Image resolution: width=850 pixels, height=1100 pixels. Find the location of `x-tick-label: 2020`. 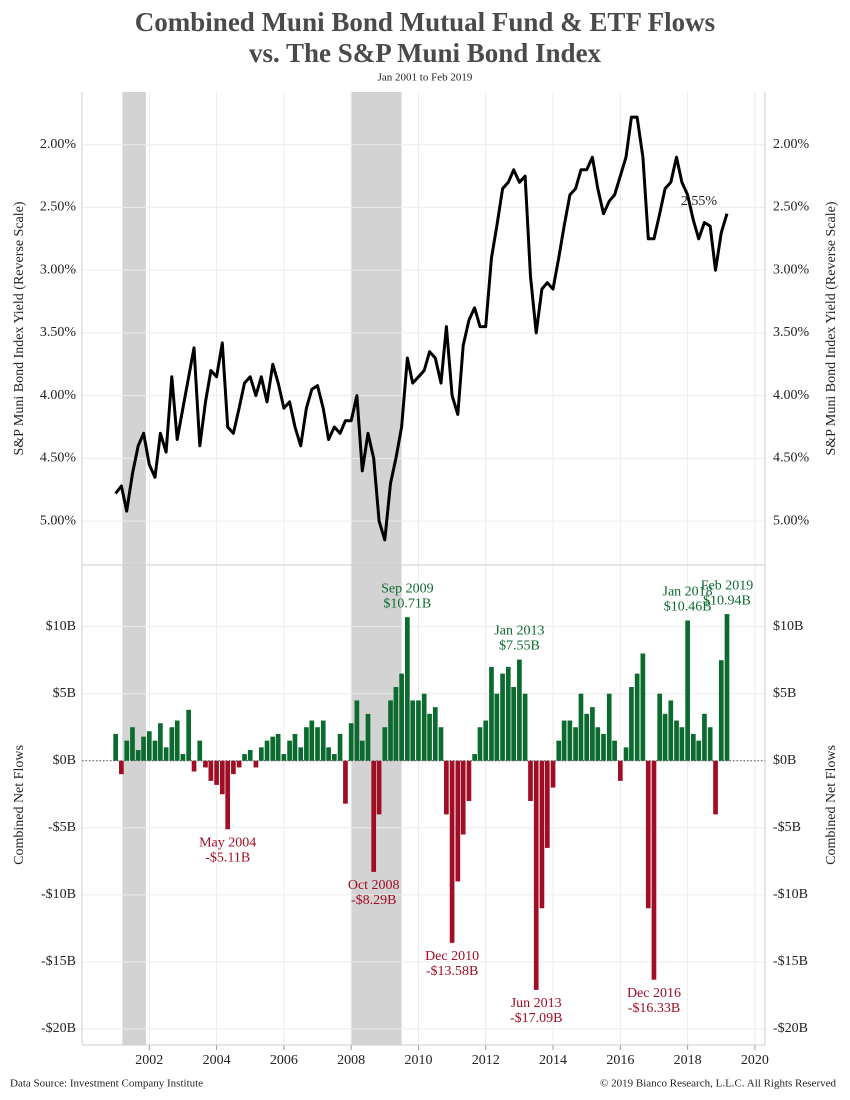

x-tick-label: 2020 is located at coordinates (755, 1060).